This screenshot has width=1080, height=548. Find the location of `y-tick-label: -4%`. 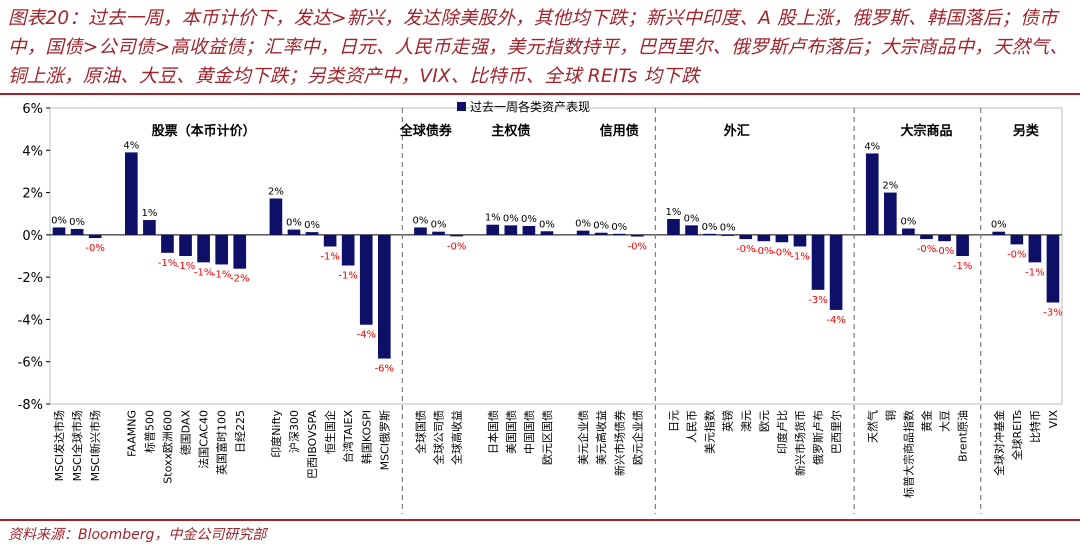

y-tick-label: -4% is located at coordinates (30, 320).